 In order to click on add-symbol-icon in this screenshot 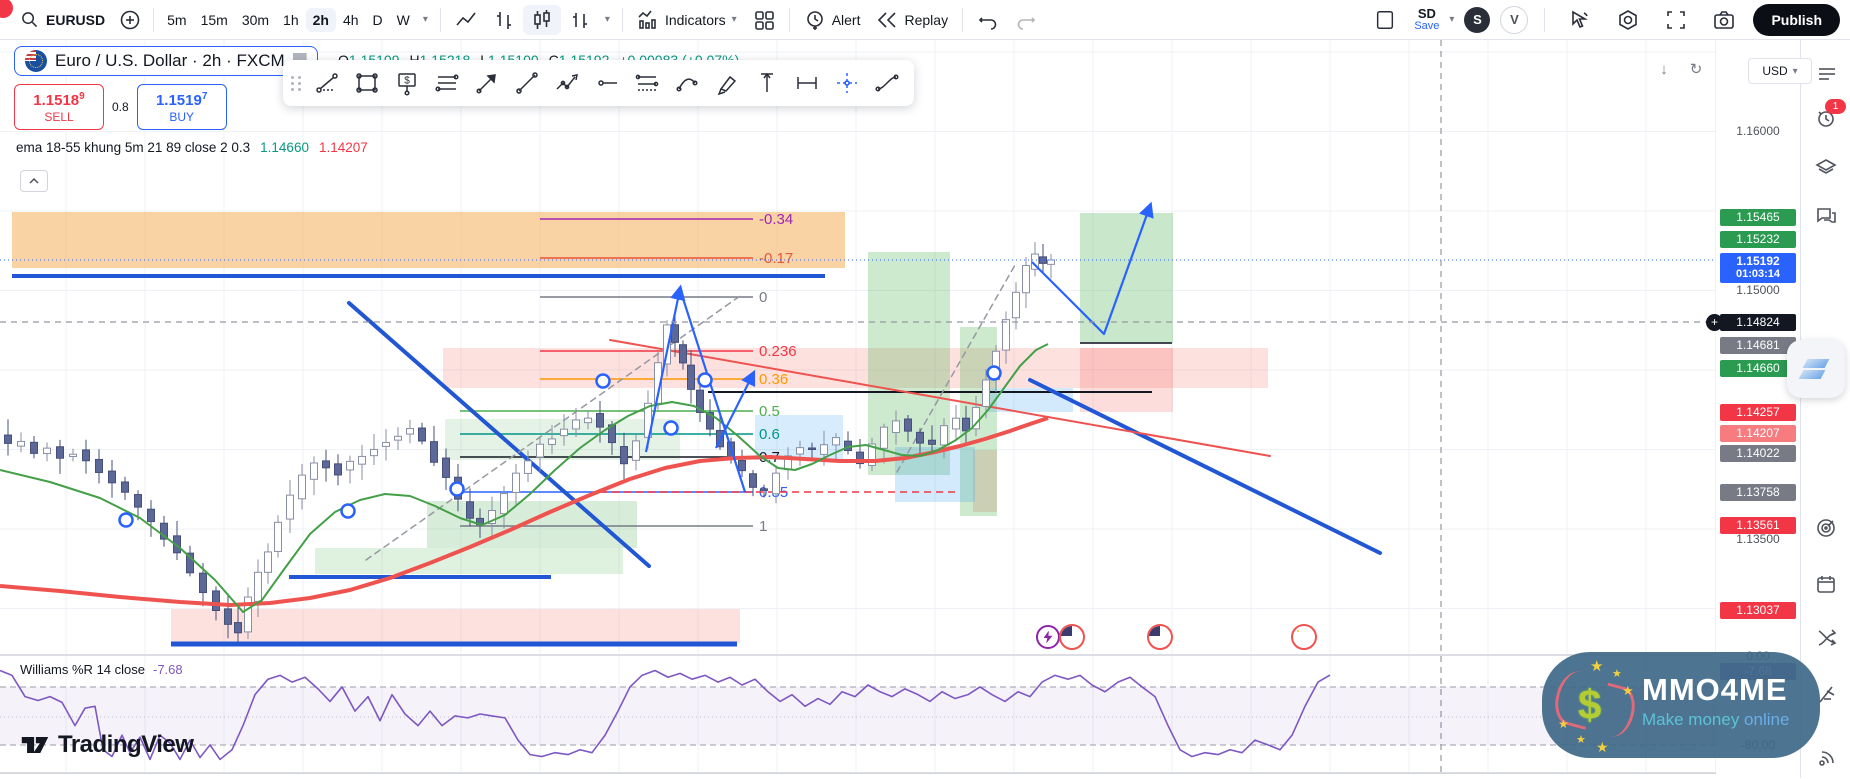, I will do `click(130, 20)`.